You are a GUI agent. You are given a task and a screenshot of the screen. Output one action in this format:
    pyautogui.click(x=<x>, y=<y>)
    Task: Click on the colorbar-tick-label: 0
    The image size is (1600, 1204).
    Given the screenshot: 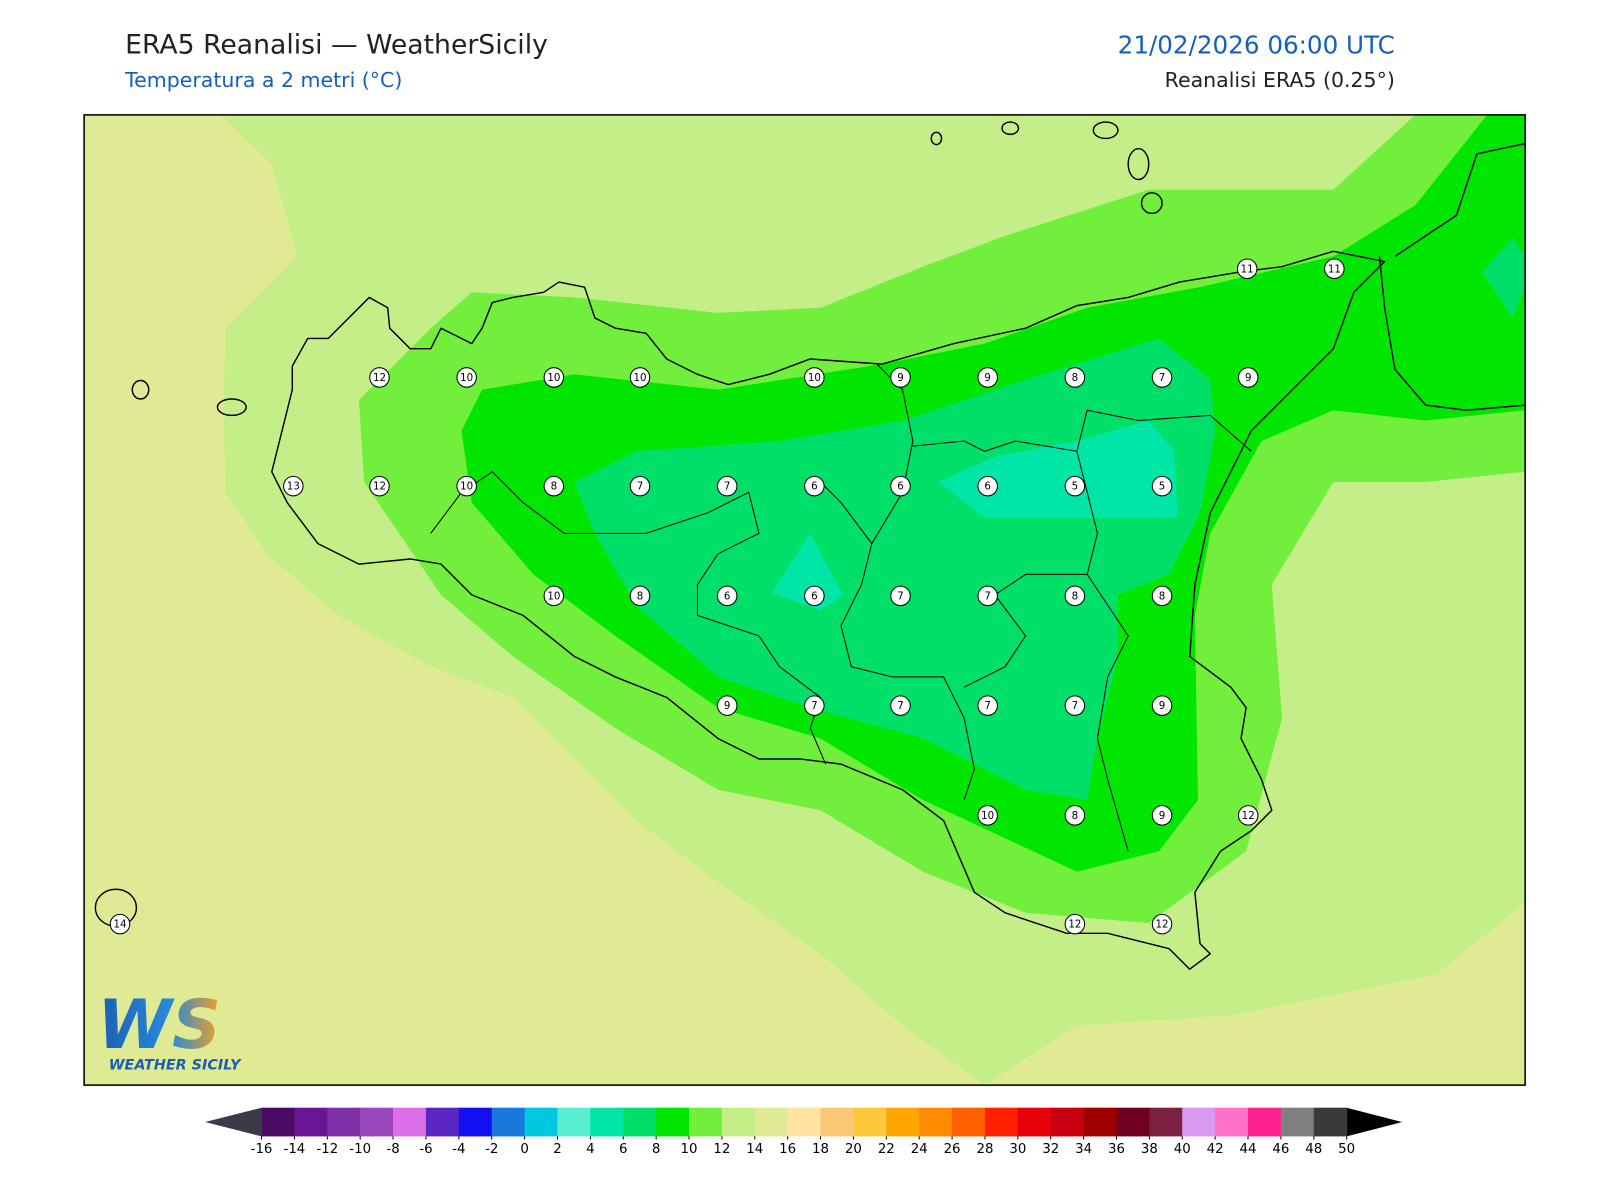 What is the action you would take?
    pyautogui.click(x=524, y=1149)
    